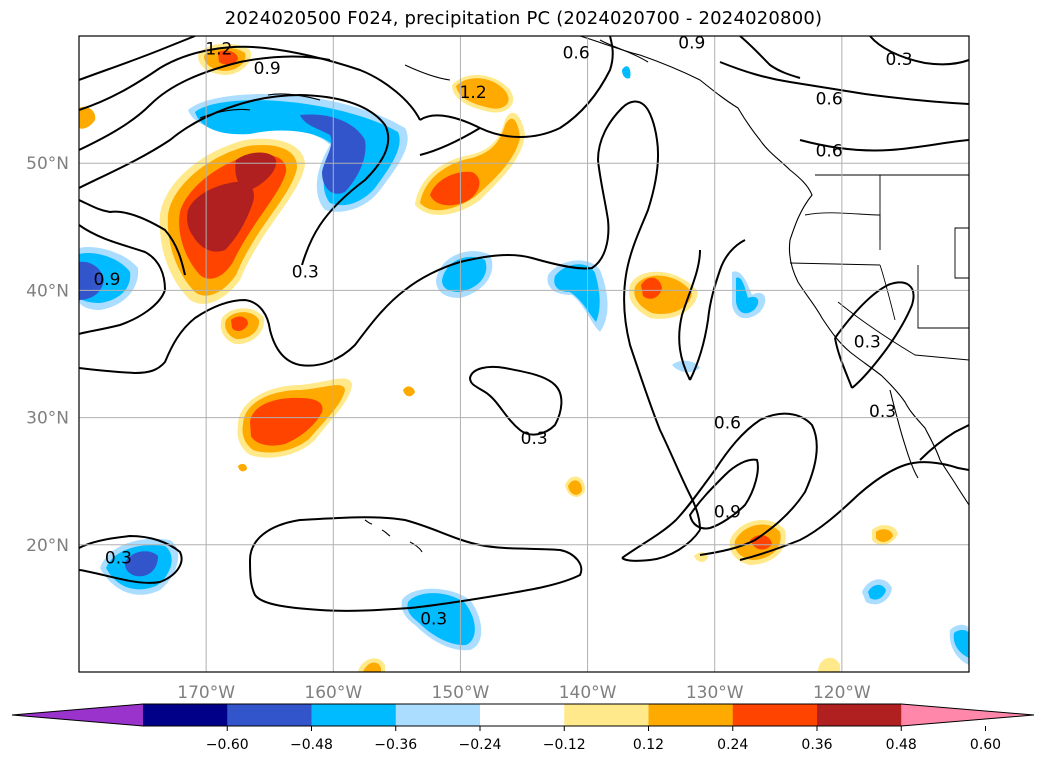  Describe the element at coordinates (47, 355) in the screenshot. I see `latitude-labels: 20°N 30°N 40°N 50°N` at that location.